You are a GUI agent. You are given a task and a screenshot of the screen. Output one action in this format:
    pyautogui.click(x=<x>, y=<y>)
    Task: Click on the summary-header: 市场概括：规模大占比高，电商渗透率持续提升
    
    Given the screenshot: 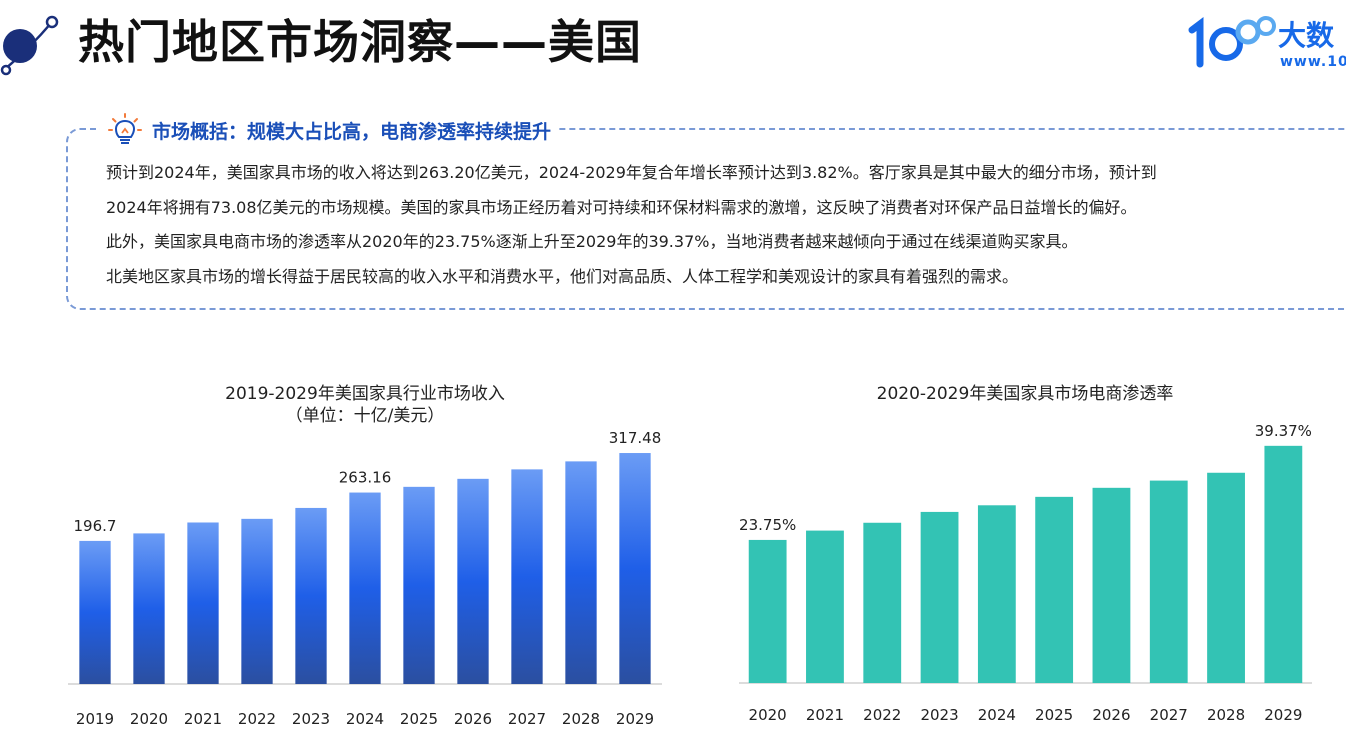 What is the action you would take?
    pyautogui.click(x=330, y=130)
    